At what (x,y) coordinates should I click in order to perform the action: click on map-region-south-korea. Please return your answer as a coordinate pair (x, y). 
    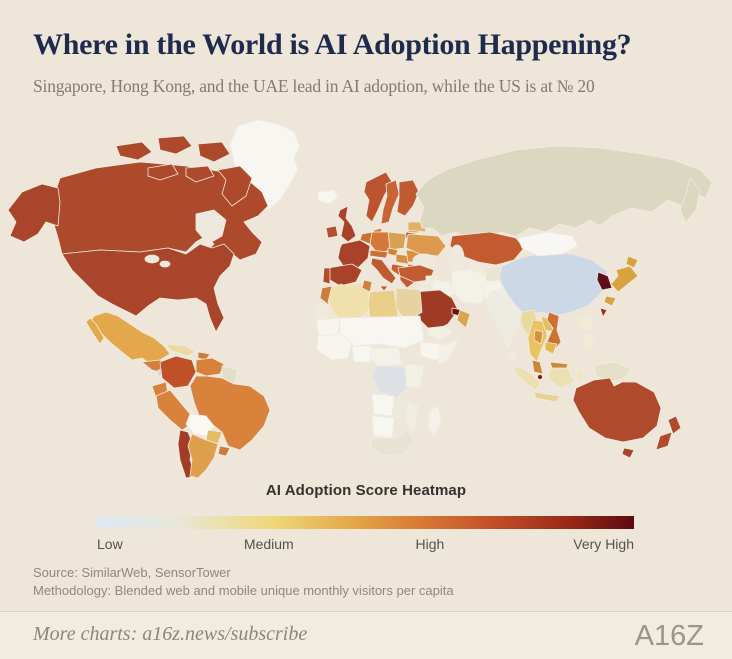
    Looking at the image, I should click on (604, 281).